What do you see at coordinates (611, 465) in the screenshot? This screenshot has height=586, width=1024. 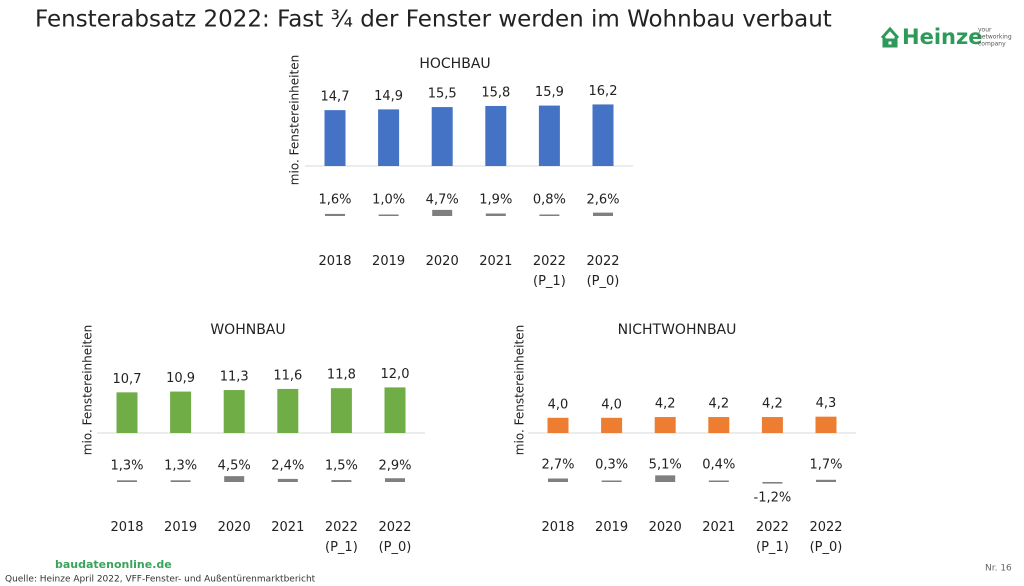 I see `growth-label: 0,3%` at bounding box center [611, 465].